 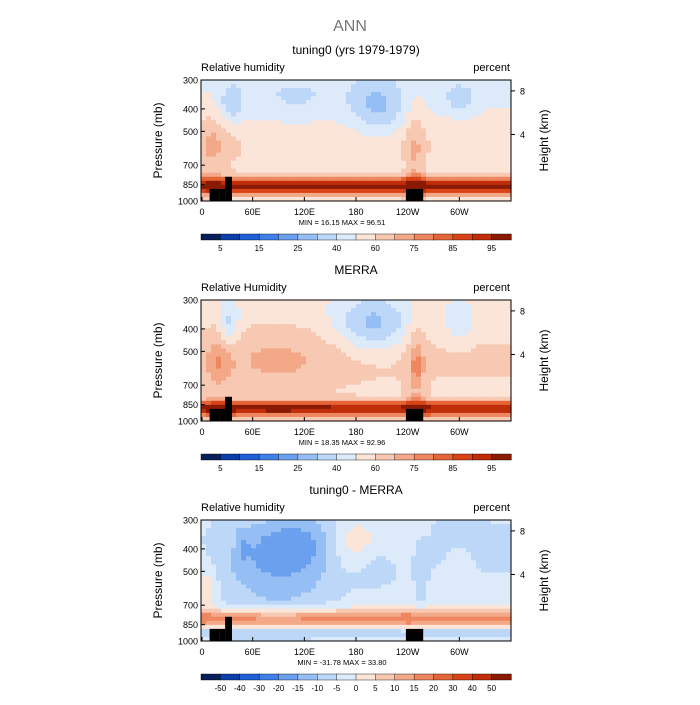 I want to click on colorbar-swatch, so click(x=347, y=457).